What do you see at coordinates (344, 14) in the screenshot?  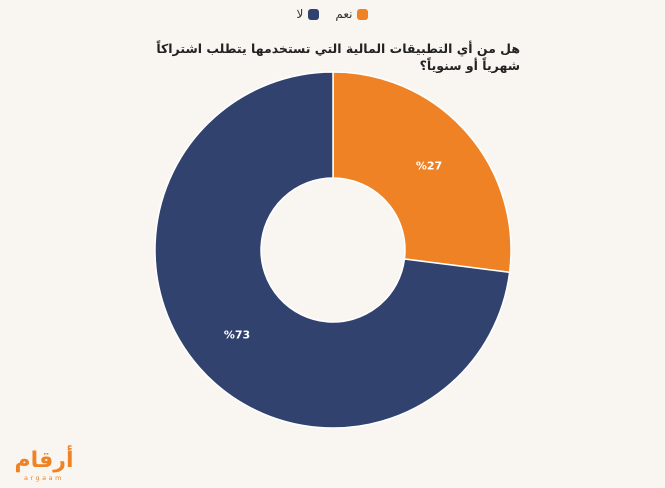 I see `legend-label-yes: نعم` at bounding box center [344, 14].